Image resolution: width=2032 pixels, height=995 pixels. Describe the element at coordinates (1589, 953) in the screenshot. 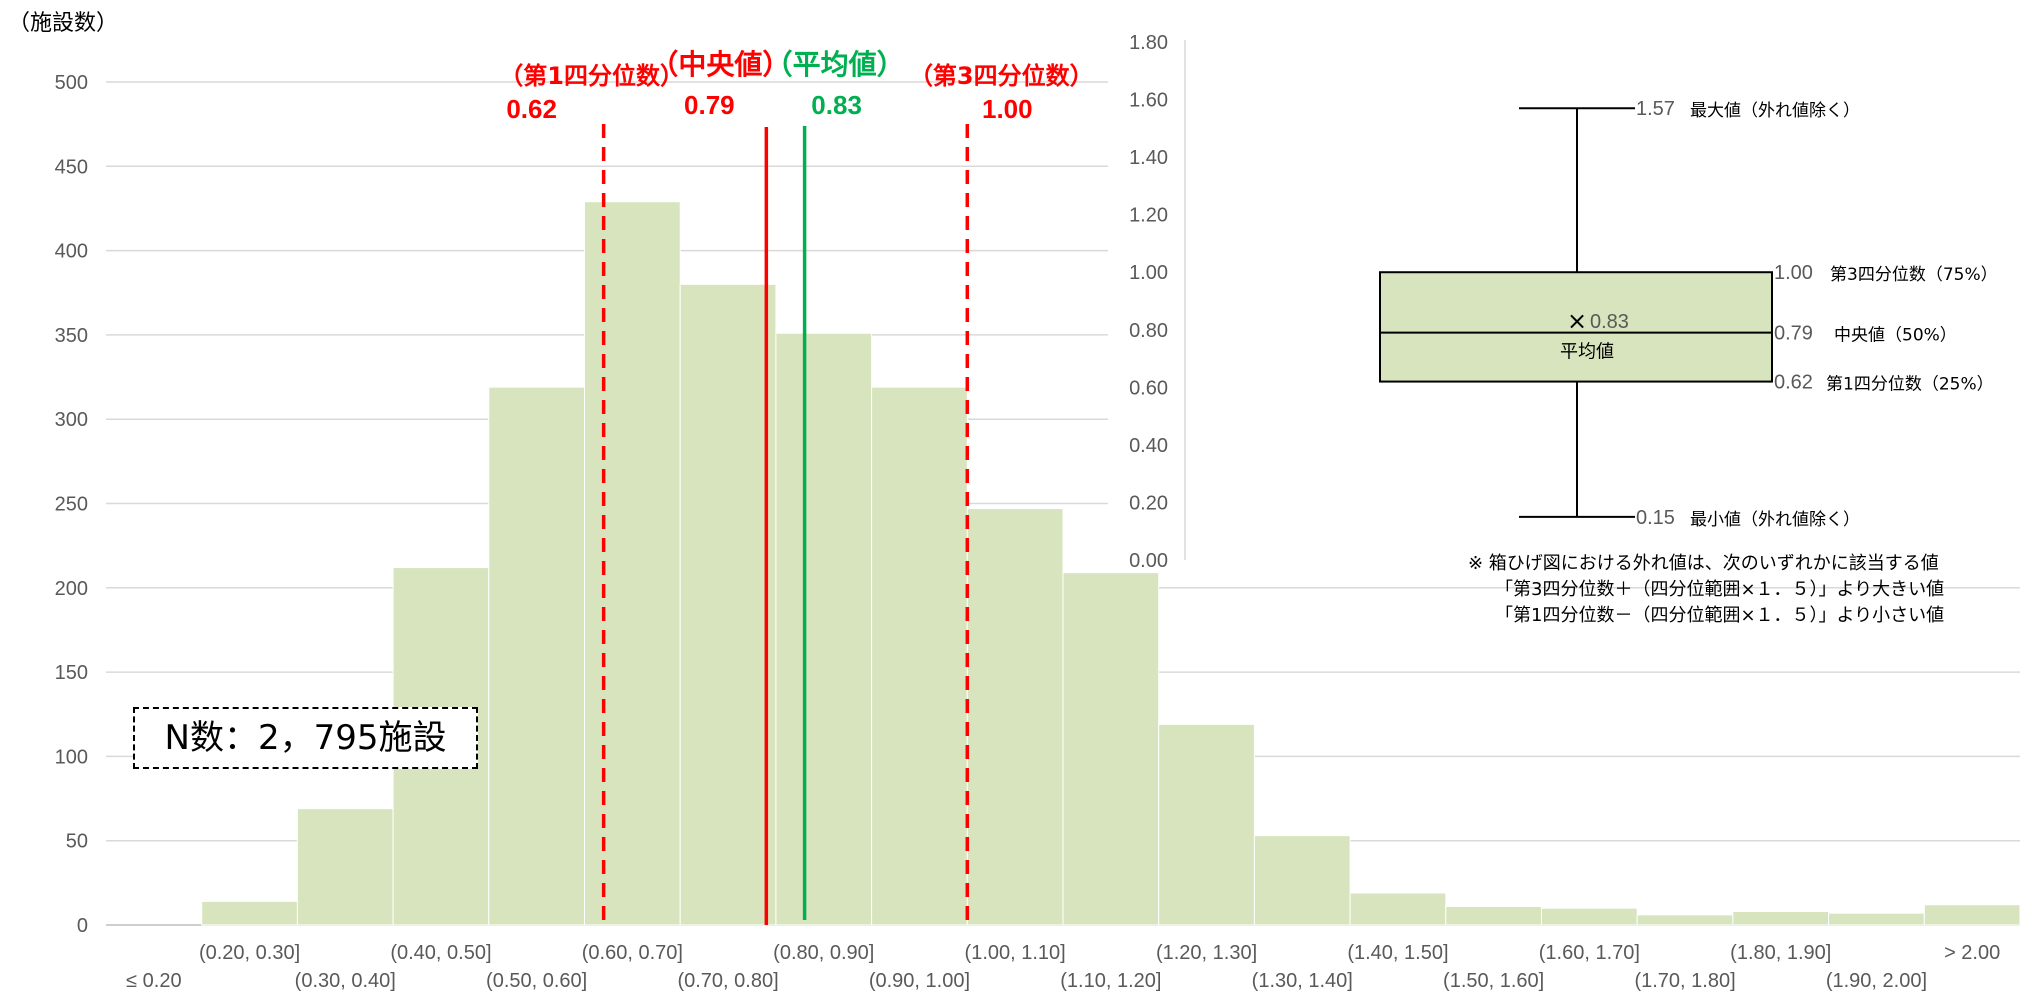

I see `x-tick-label: (1.60, 1.70]` at that location.